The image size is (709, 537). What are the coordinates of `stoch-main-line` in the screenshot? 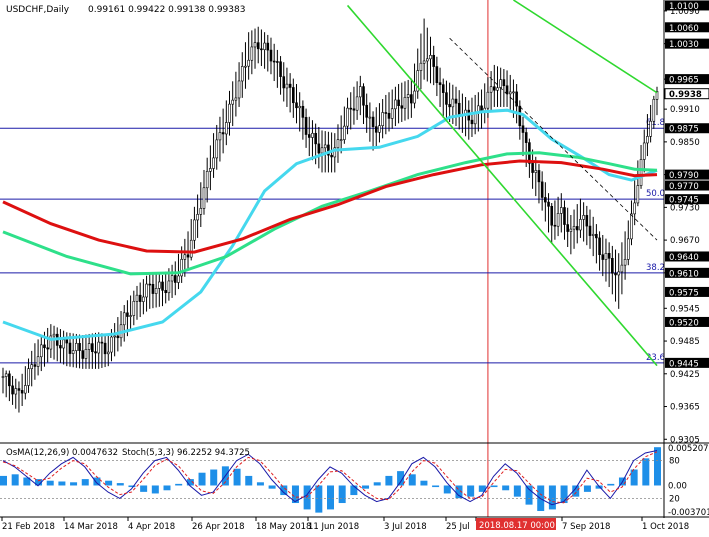 It's located at (330, 478).